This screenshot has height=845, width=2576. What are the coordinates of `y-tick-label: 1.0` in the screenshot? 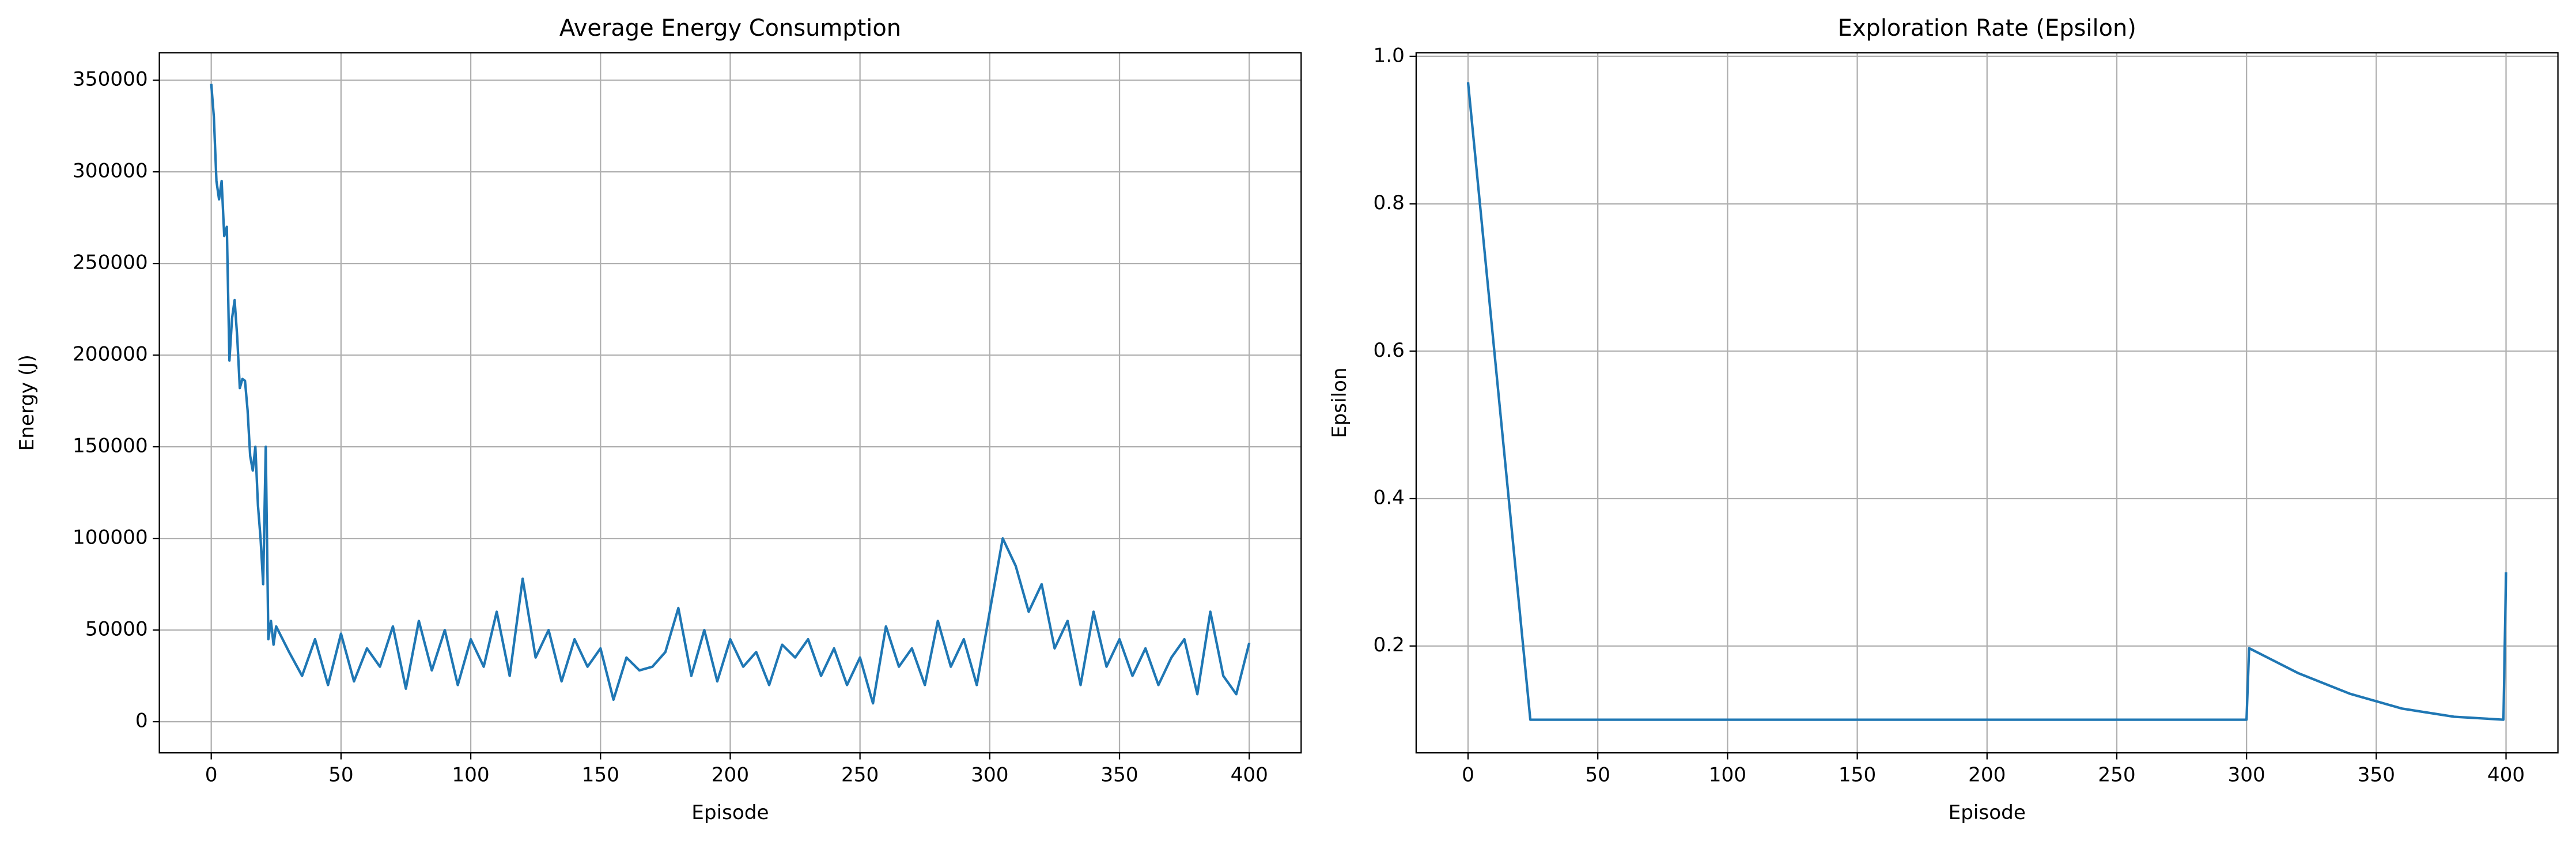 It's located at (1389, 56).